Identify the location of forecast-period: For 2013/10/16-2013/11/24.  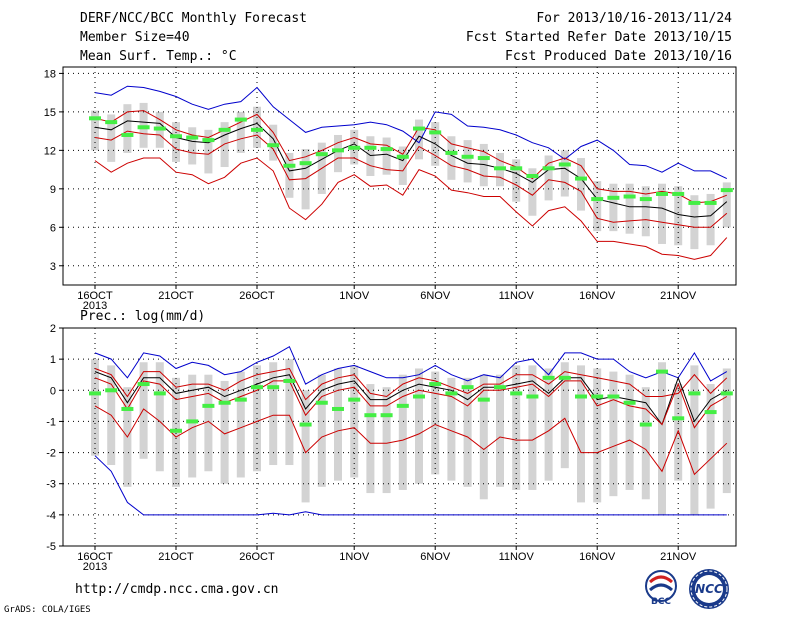
(634, 18).